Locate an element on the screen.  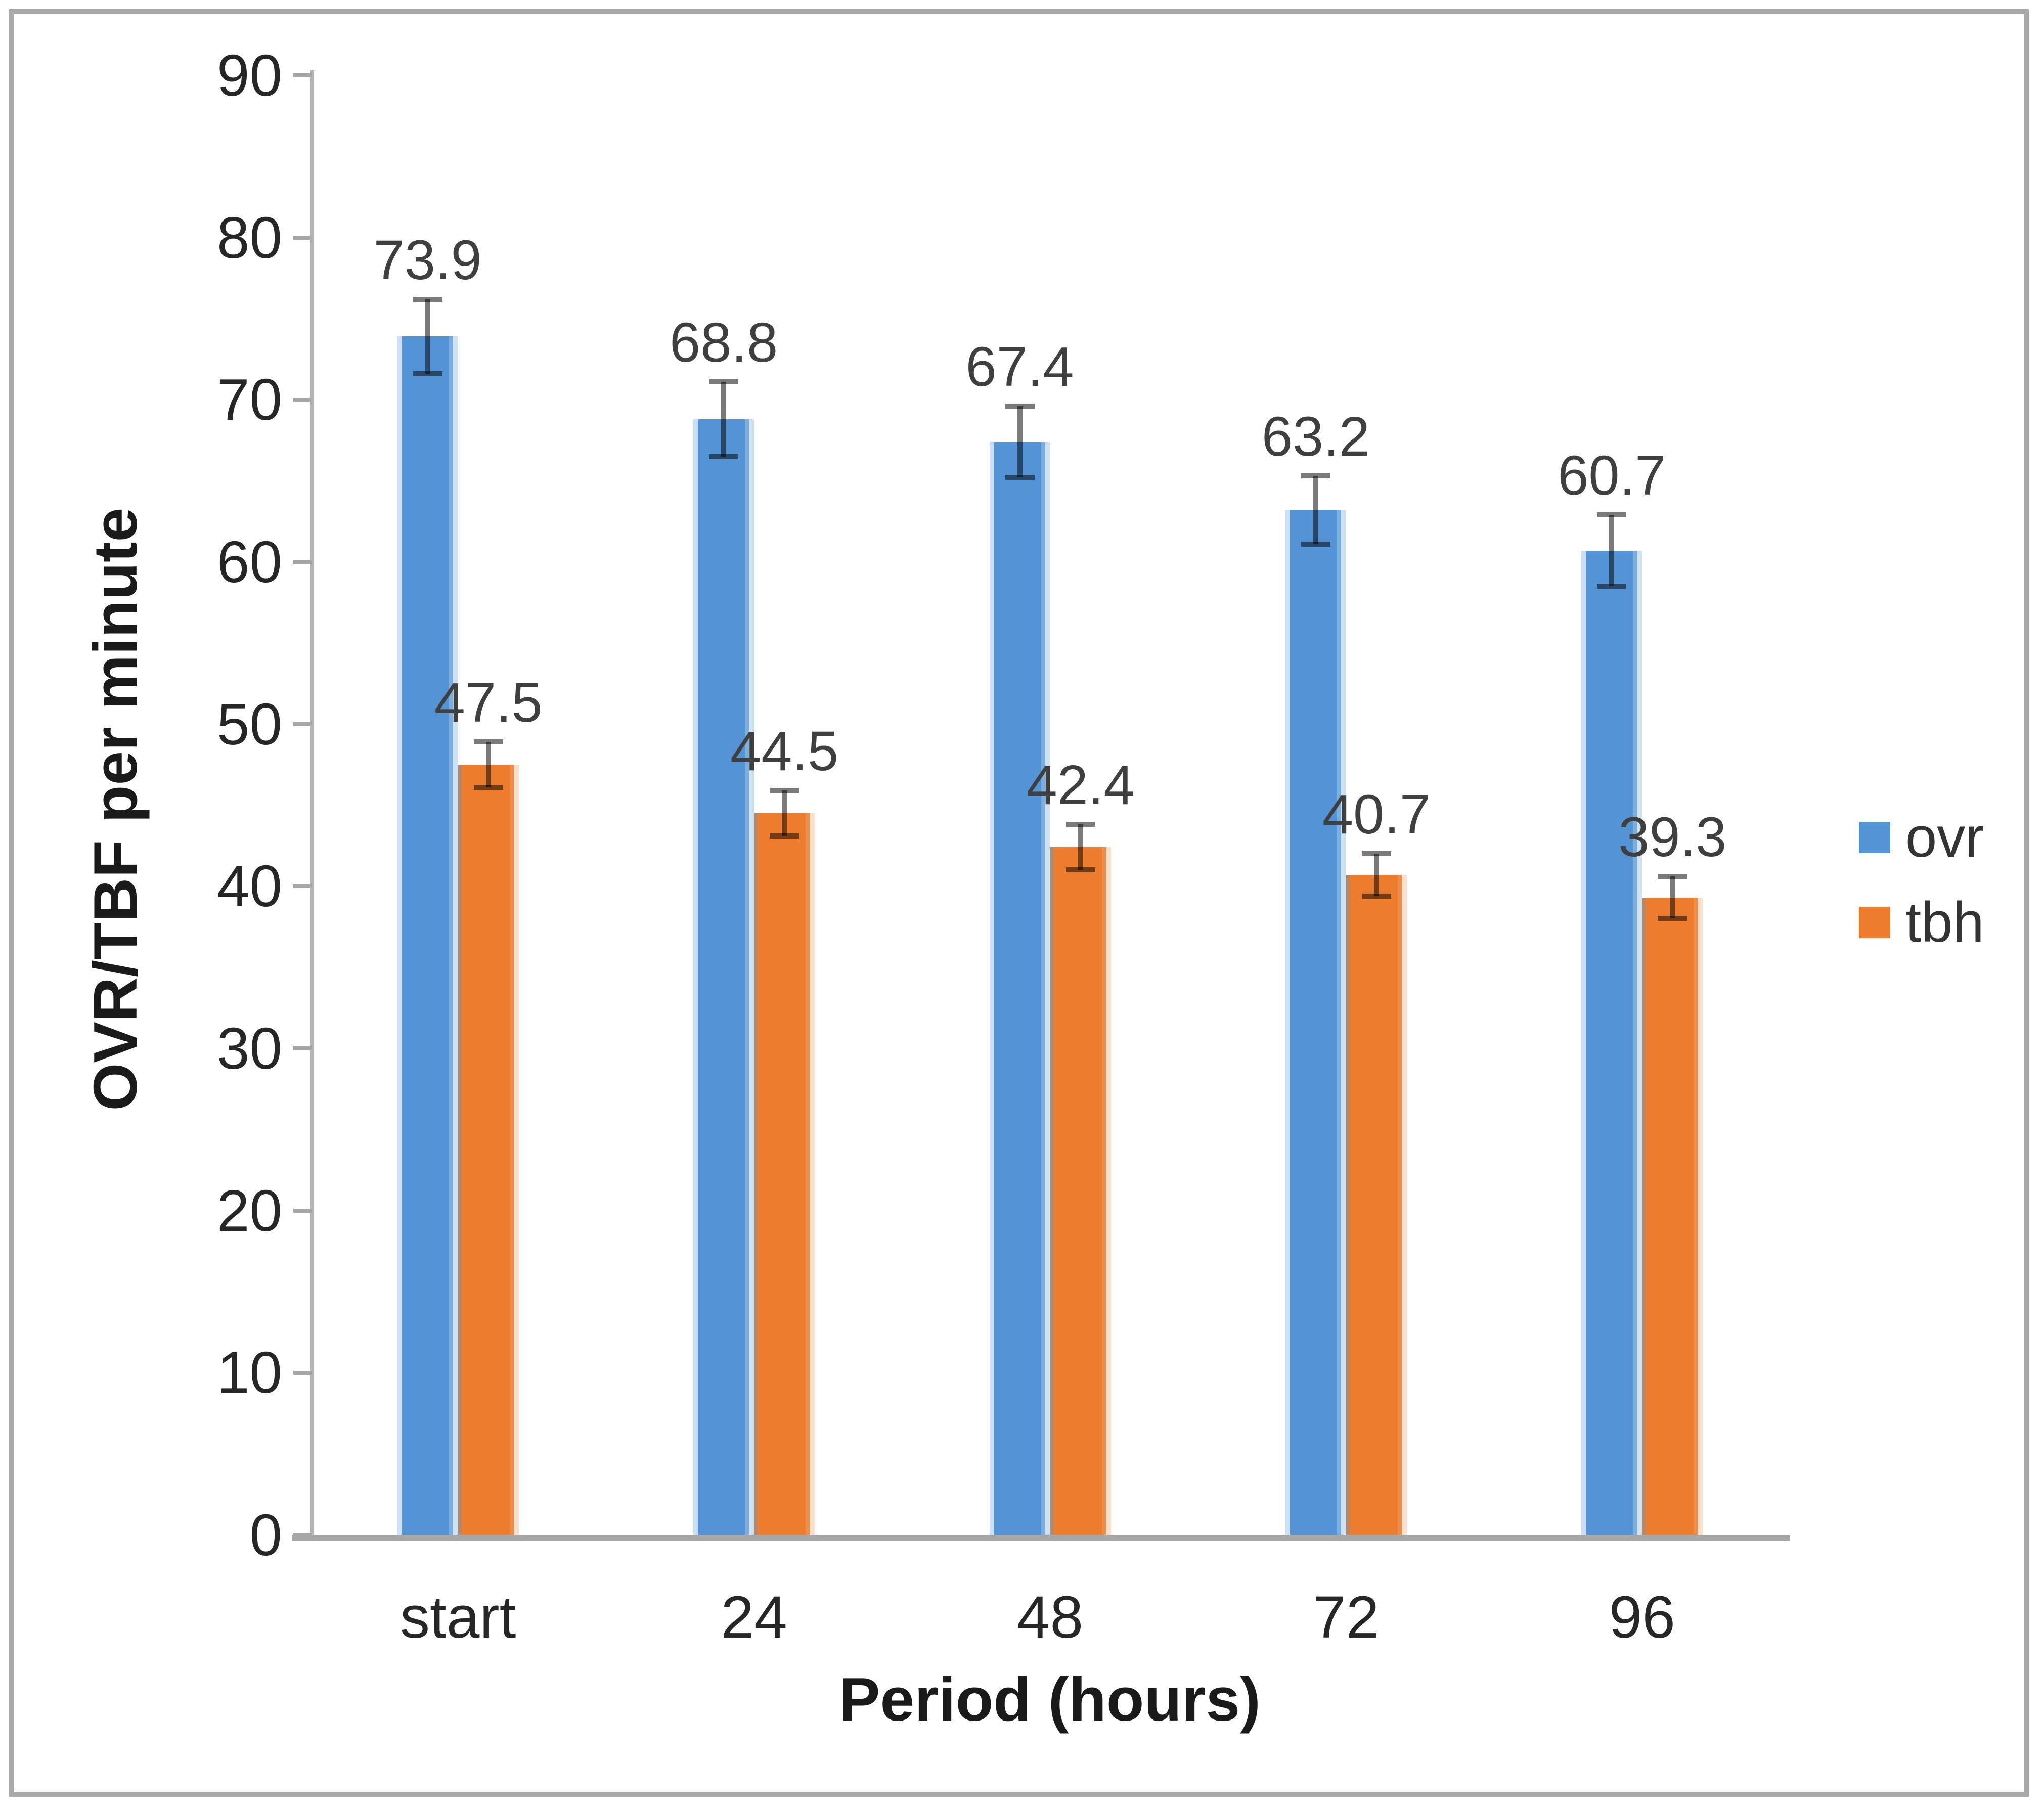
legend-swatch-tbh is located at coordinates (1874, 922).